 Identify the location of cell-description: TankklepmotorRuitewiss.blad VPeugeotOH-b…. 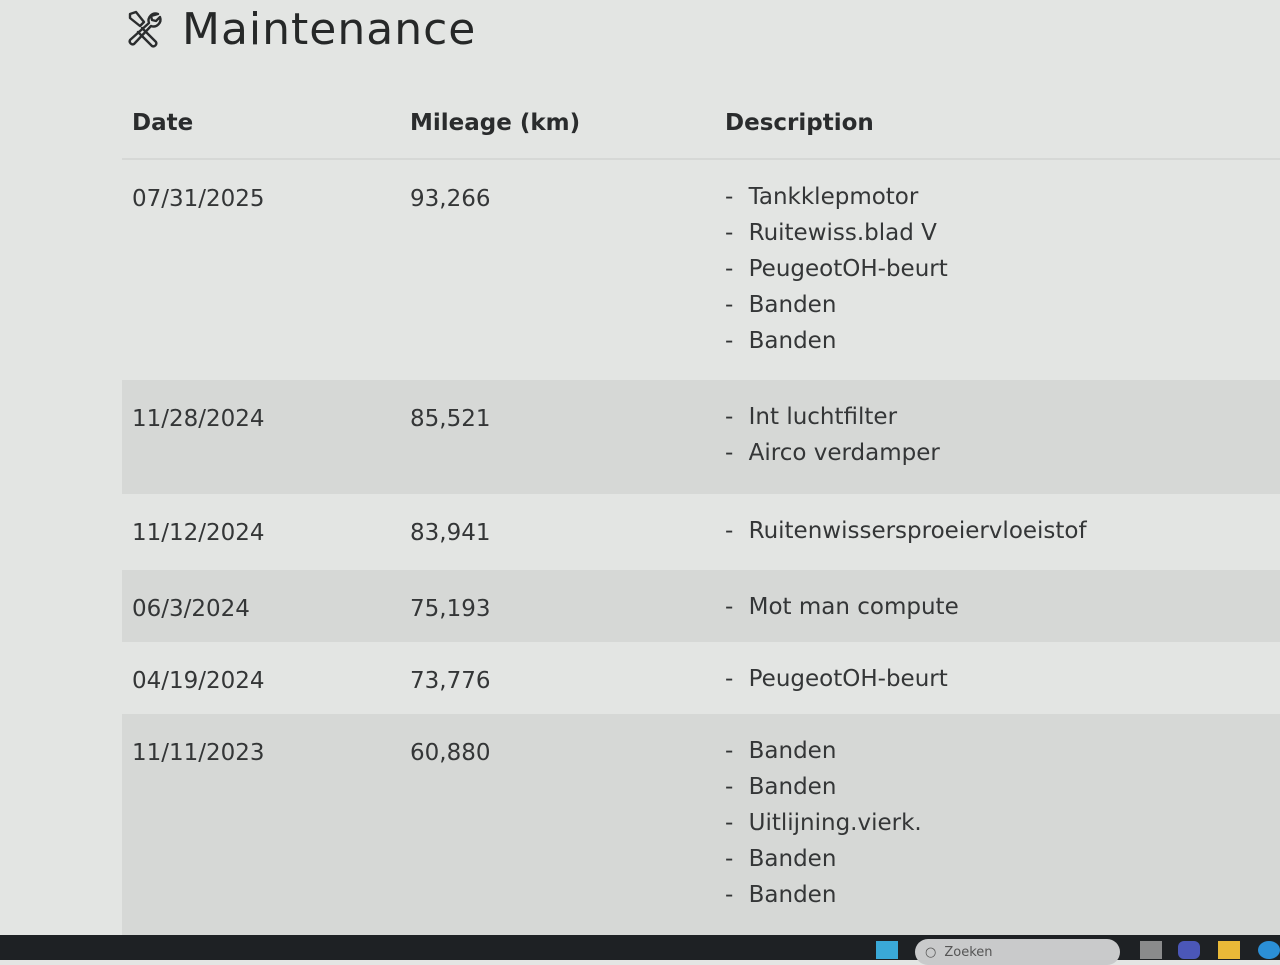
(1002, 270).